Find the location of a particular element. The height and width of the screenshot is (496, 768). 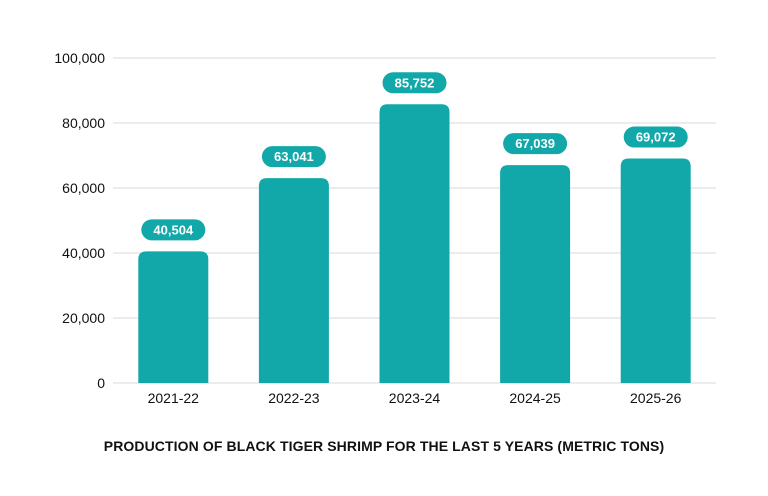

y-tick-label: 0 is located at coordinates (101, 383).